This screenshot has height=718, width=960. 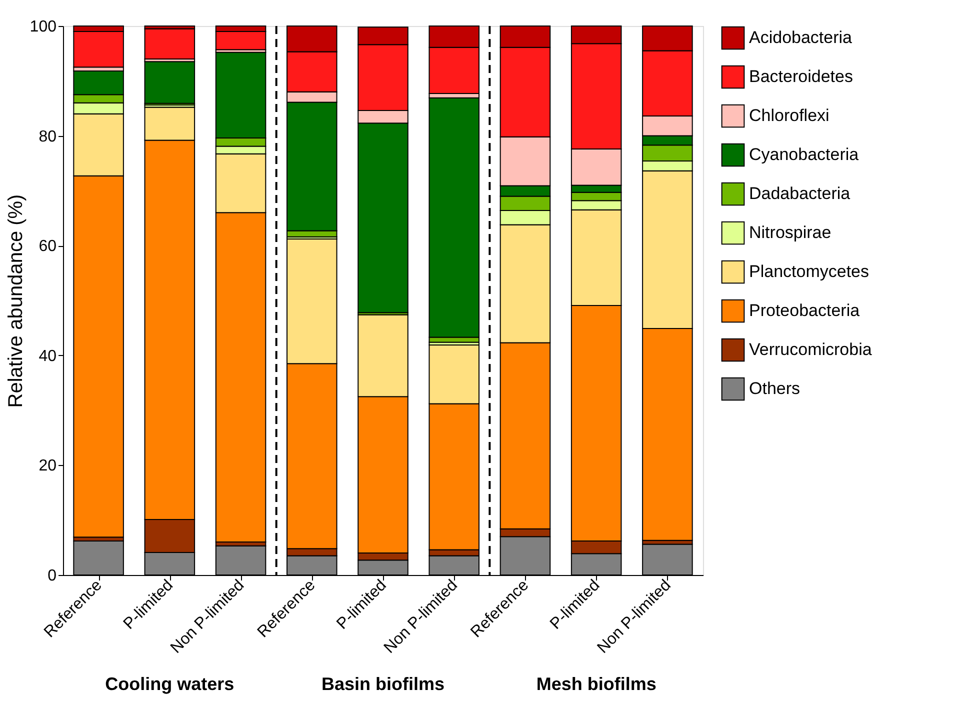 I want to click on y-tick-label: 40, so click(x=47, y=356).